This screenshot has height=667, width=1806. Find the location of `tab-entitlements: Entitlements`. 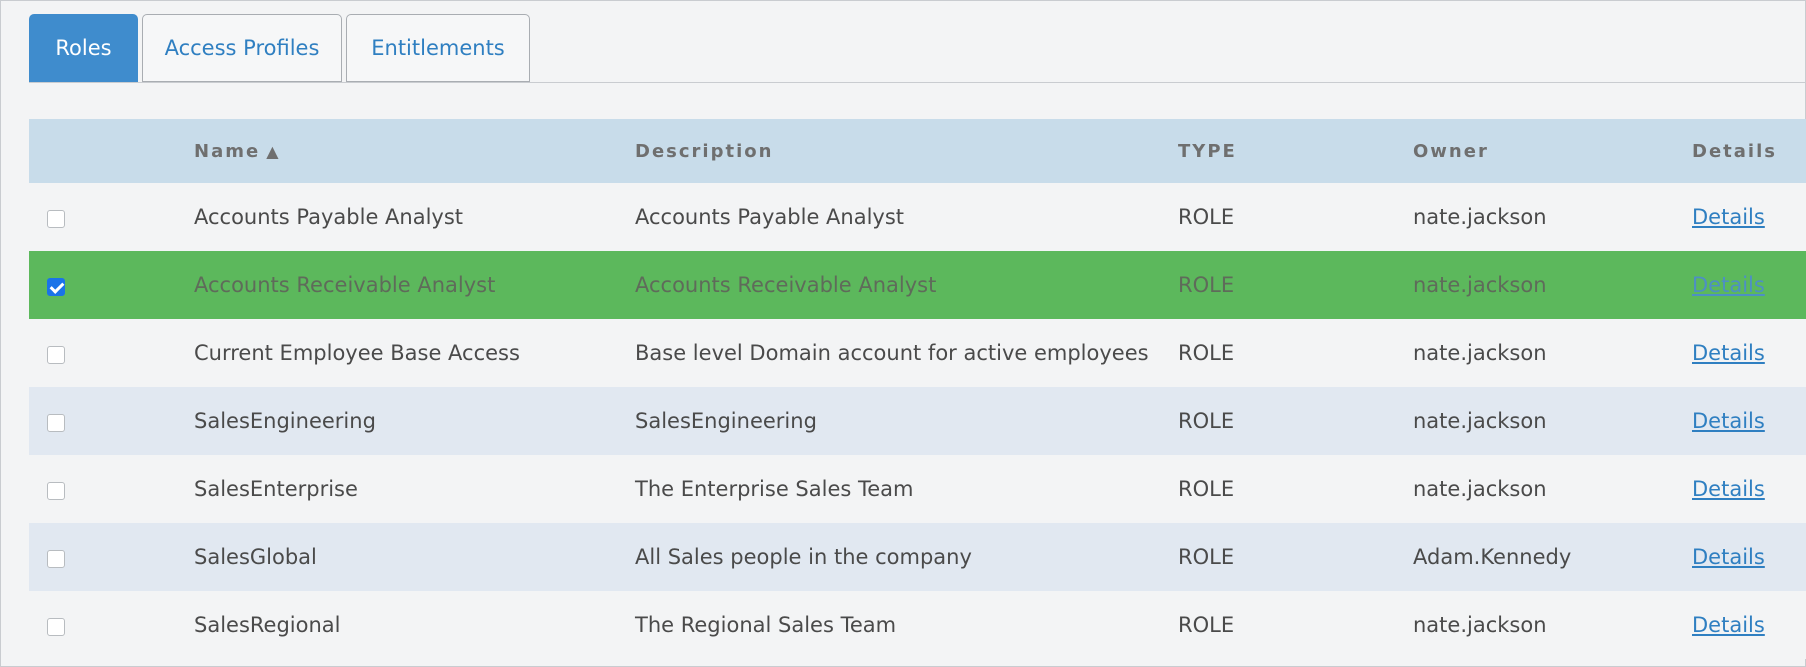

tab-entitlements: Entitlements is located at coordinates (438, 48).